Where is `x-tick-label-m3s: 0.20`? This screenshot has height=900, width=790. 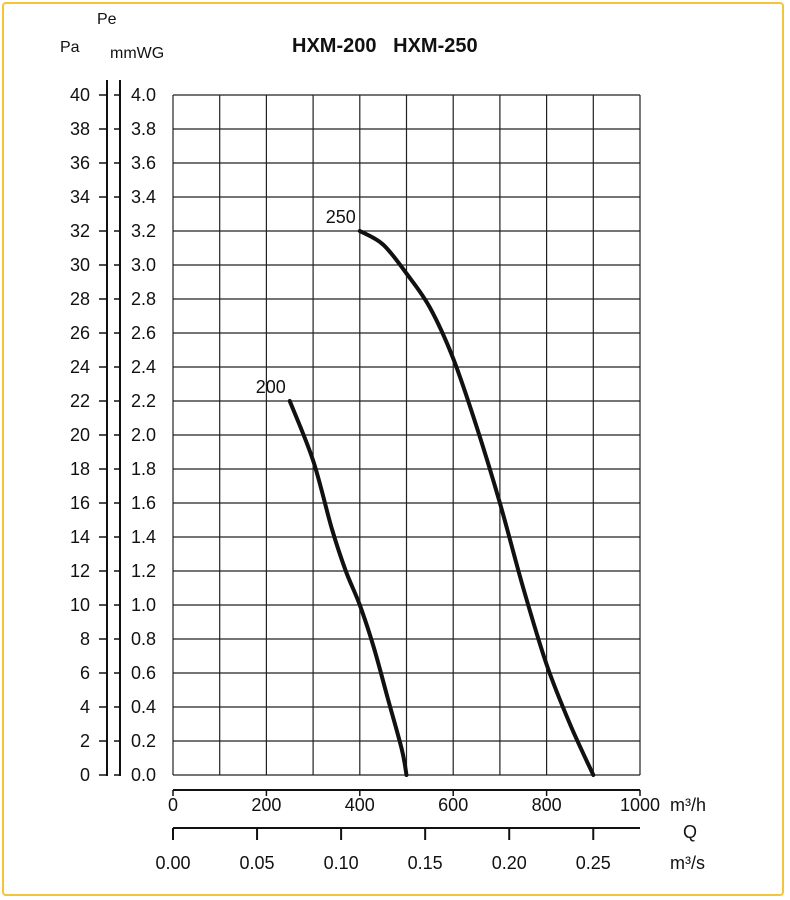
x-tick-label-m3s: 0.20 is located at coordinates (509, 863).